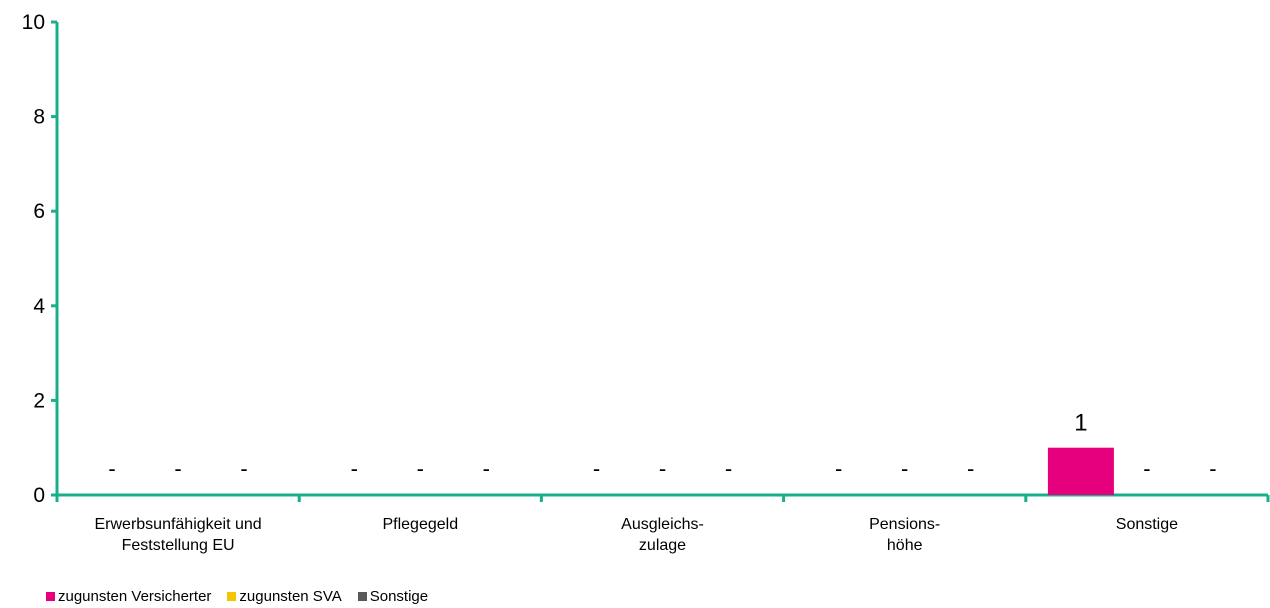 Image resolution: width=1270 pixels, height=608 pixels. I want to click on bar, so click(1080, 471).